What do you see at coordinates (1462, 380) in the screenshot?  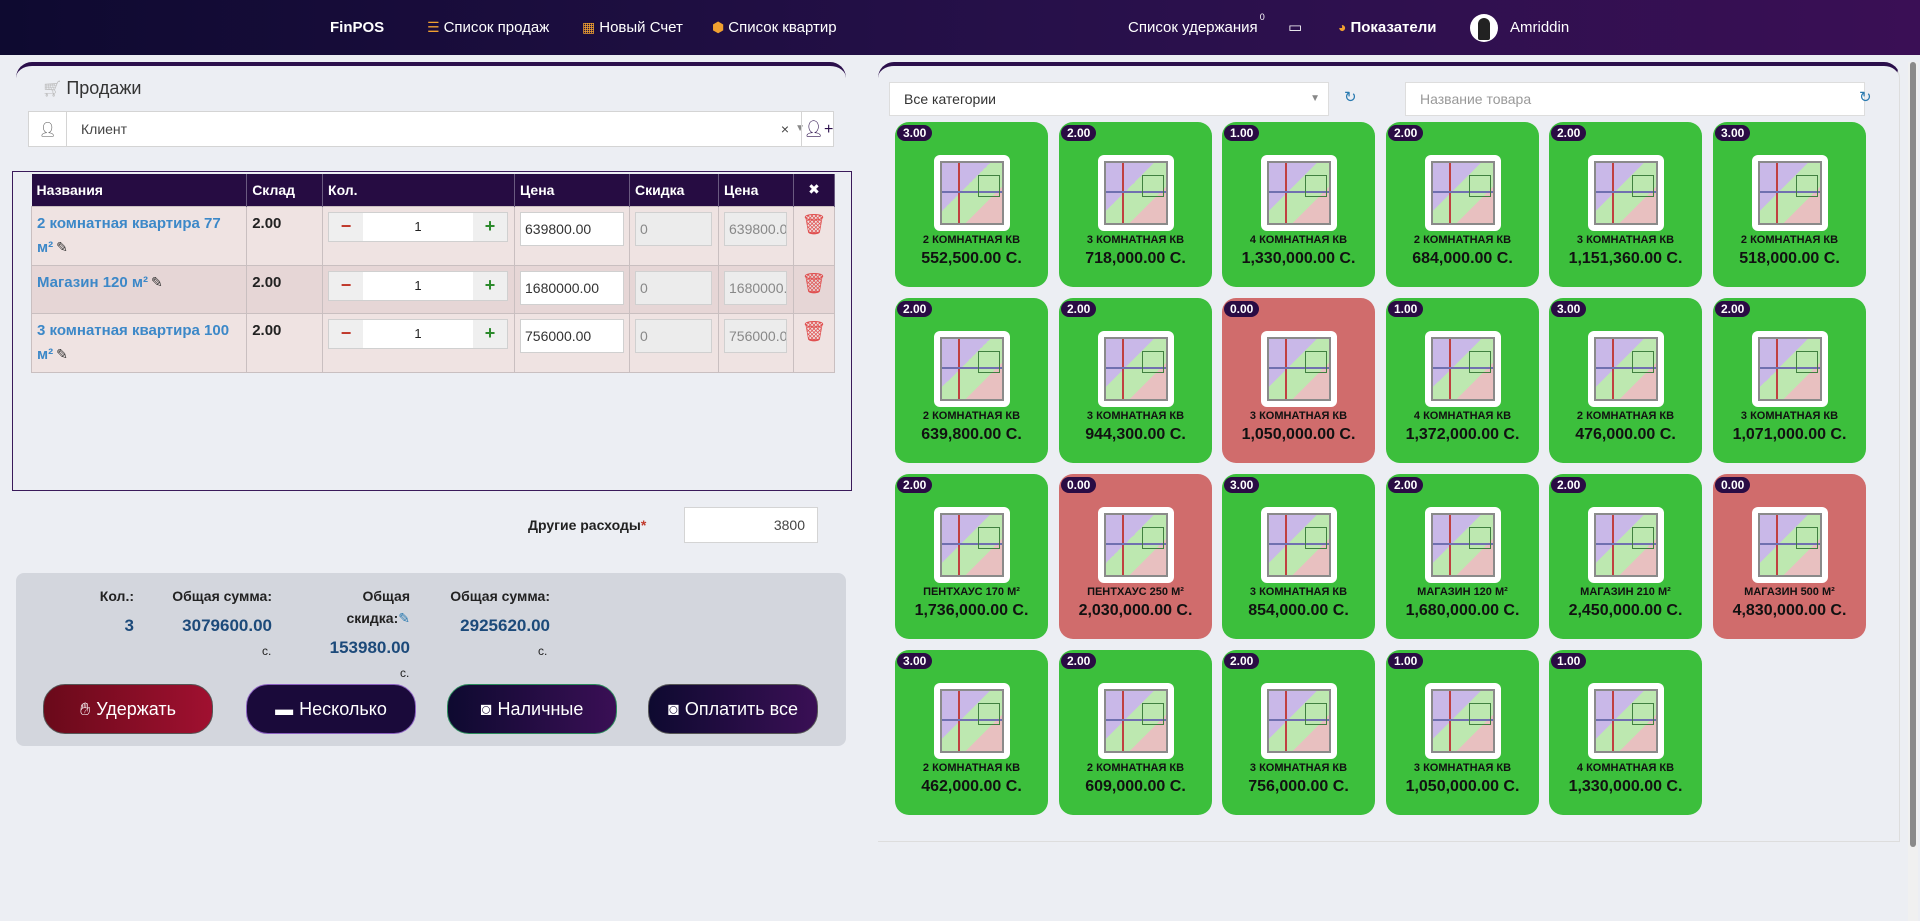 I see `product-card: 1.00 4 КОМНАТНАЯ КВ 1,372,000.00 С.` at bounding box center [1462, 380].